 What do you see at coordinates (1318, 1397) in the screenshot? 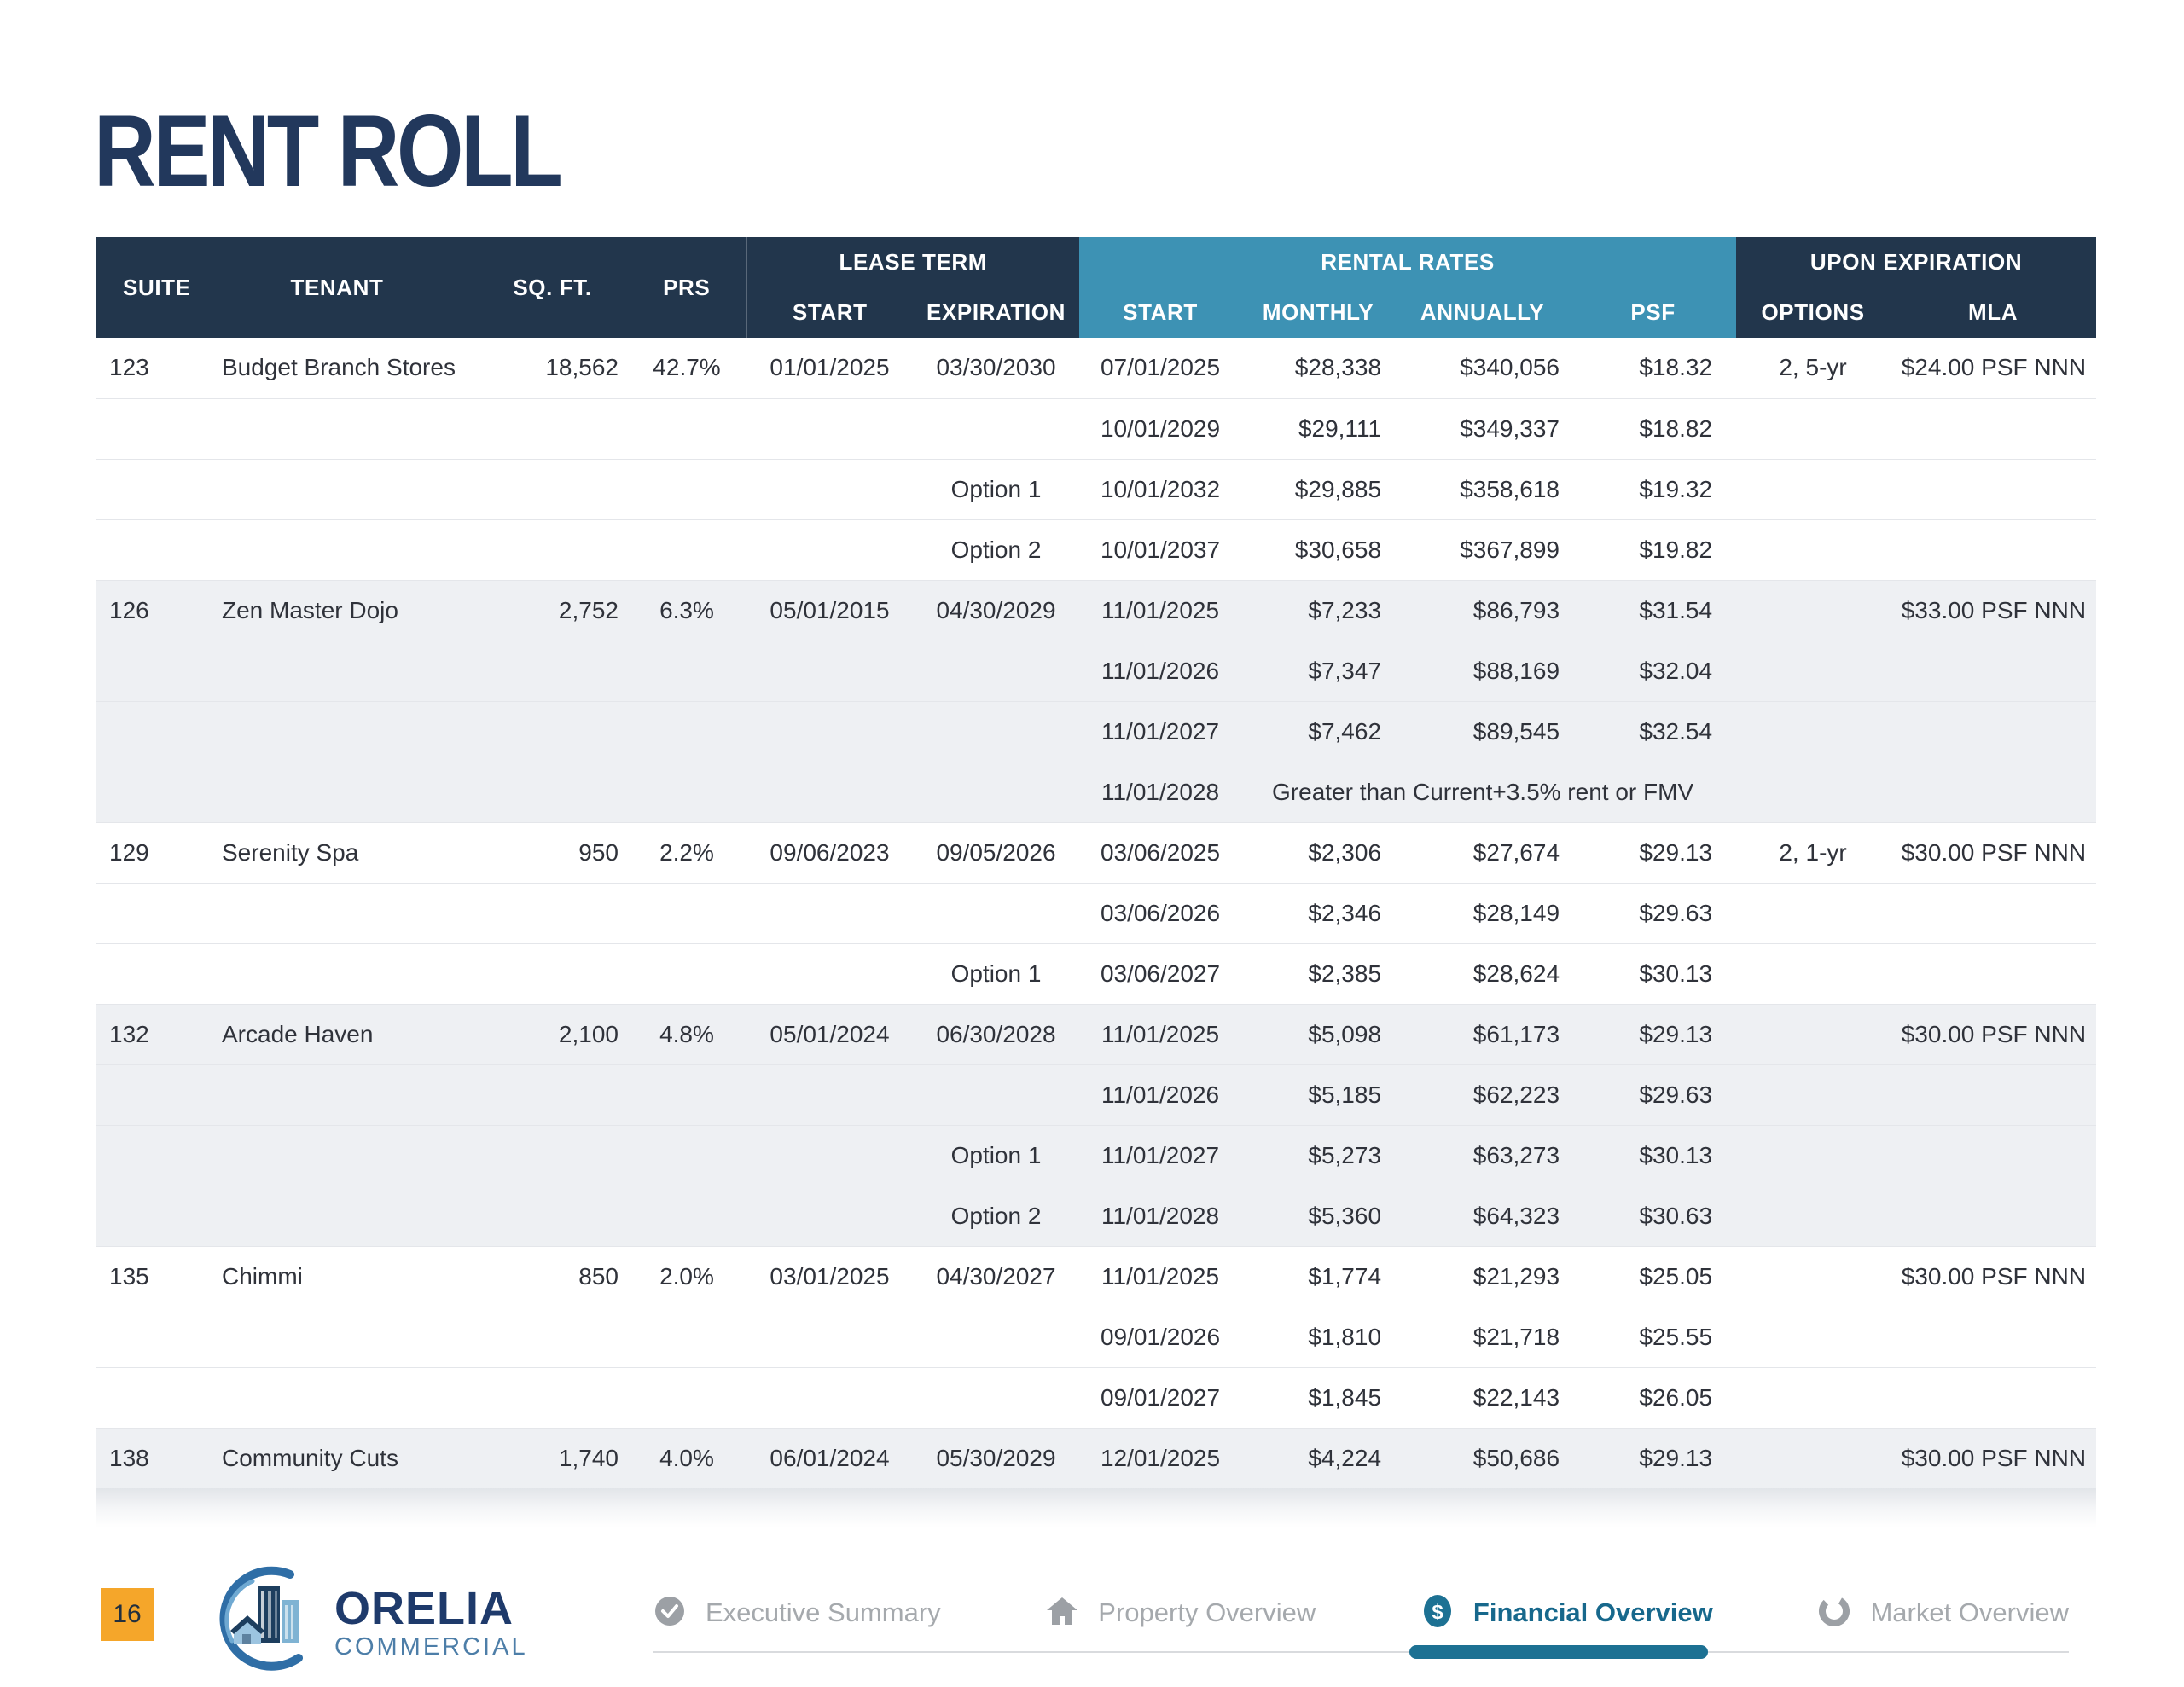
I see `monthly-cell: $1,845` at bounding box center [1318, 1397].